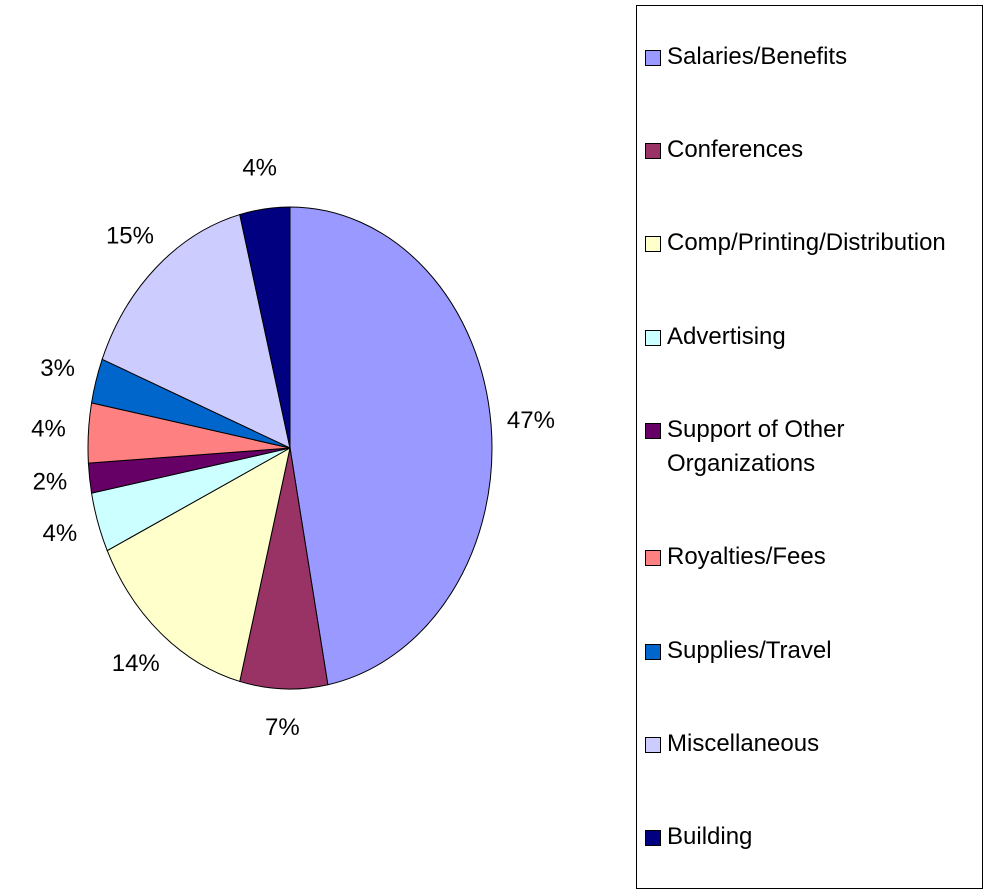 The width and height of the screenshot is (992, 892). I want to click on legend-entry: Salaries/Benefits, so click(813, 57).